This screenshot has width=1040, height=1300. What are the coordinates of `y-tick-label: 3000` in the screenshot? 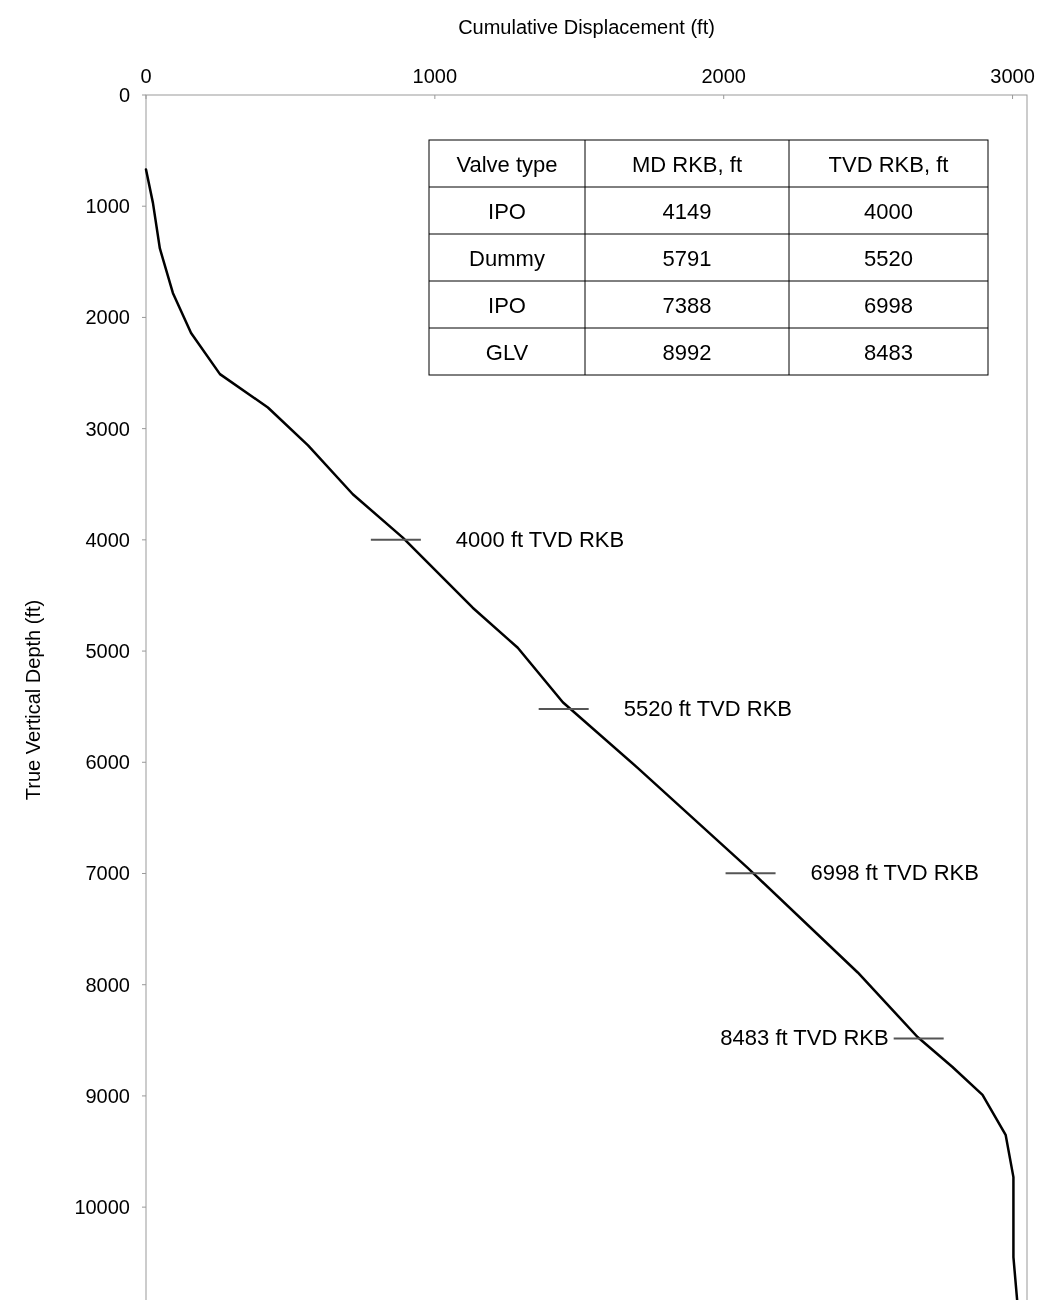 It's located at (107, 428).